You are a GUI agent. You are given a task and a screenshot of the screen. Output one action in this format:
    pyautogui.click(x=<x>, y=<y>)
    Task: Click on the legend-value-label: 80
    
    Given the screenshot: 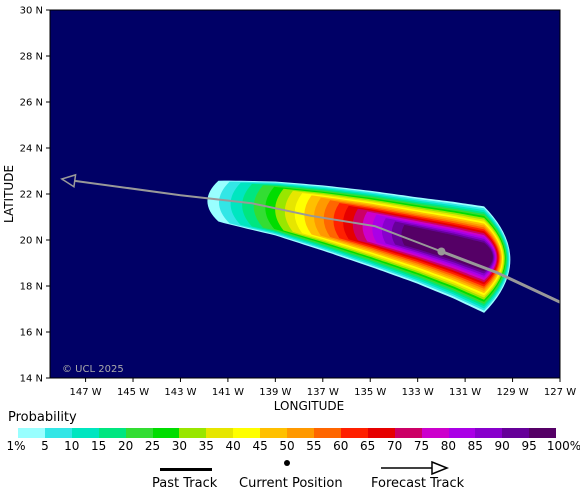 What is the action you would take?
    pyautogui.click(x=448, y=446)
    